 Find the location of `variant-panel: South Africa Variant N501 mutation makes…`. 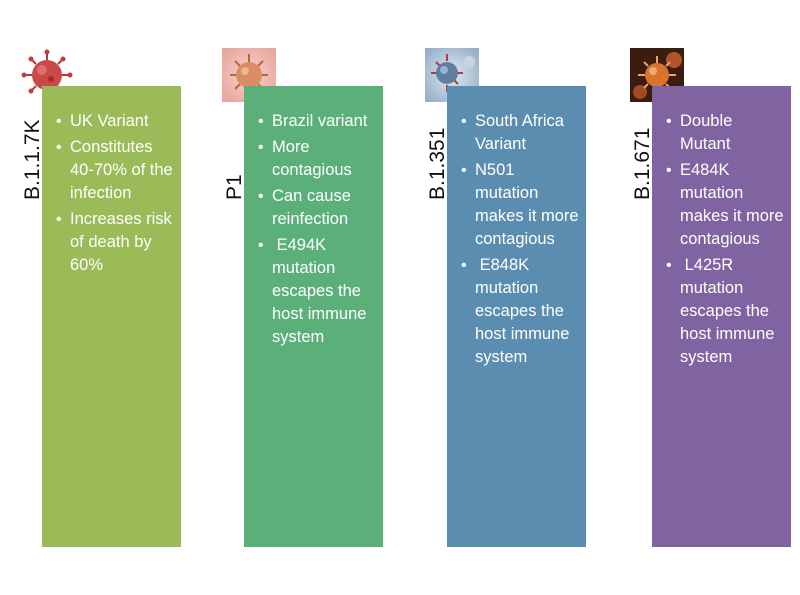

variant-panel: South Africa Variant N501 mutation makes… is located at coordinates (516, 316).